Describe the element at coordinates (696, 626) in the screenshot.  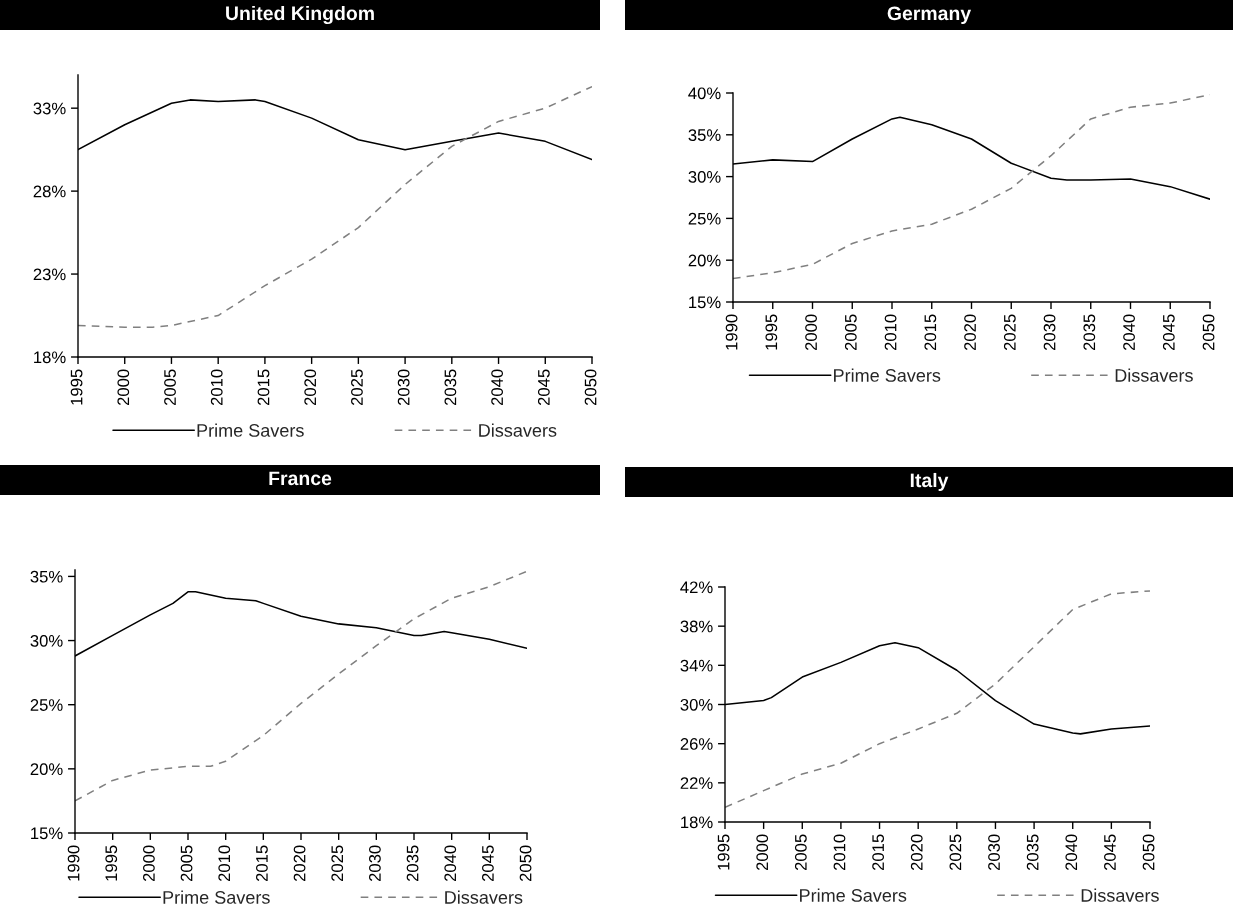
I see `y-tick-label: 38%` at that location.